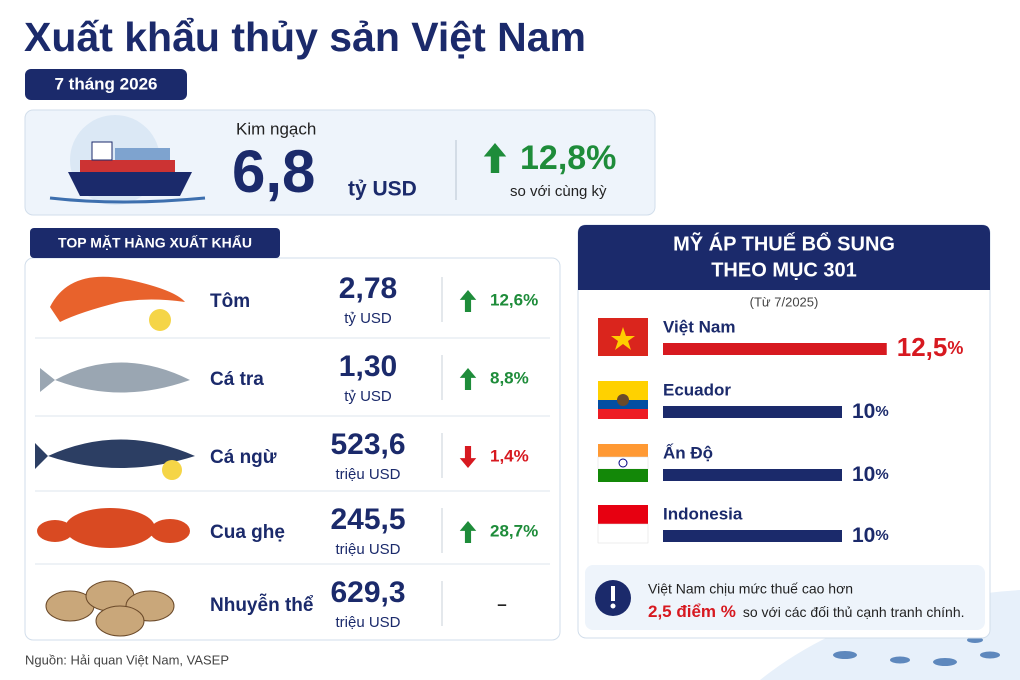 The width and height of the screenshot is (1020, 680). What do you see at coordinates (922, 347) in the screenshot?
I see `tariff-value-number: 12,5` at bounding box center [922, 347].